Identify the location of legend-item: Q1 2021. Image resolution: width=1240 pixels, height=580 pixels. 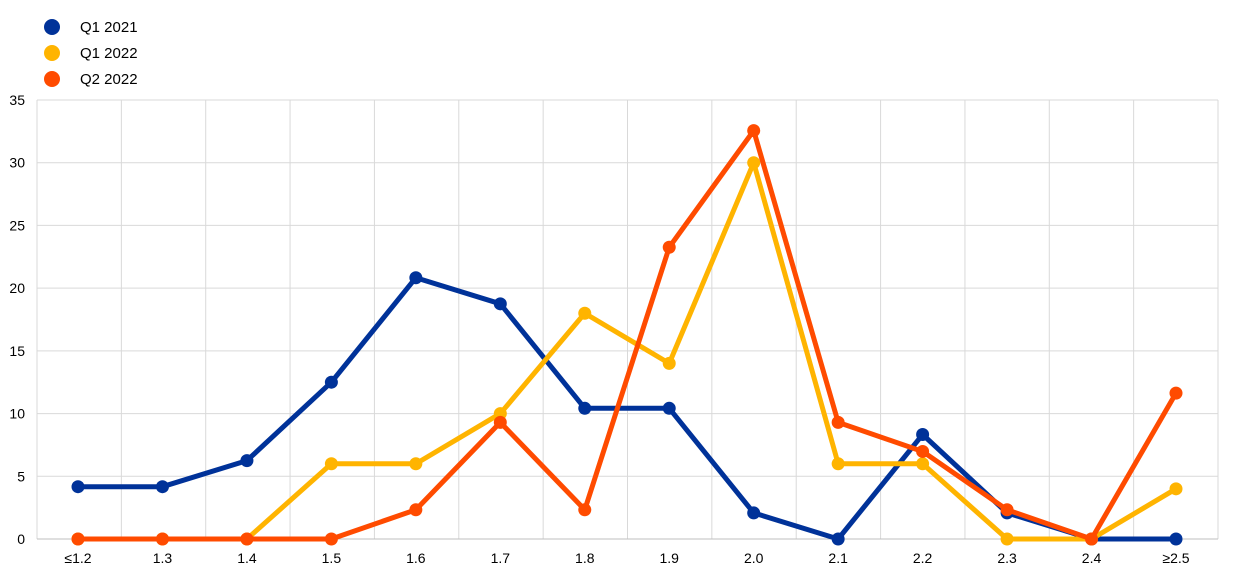
(91, 27).